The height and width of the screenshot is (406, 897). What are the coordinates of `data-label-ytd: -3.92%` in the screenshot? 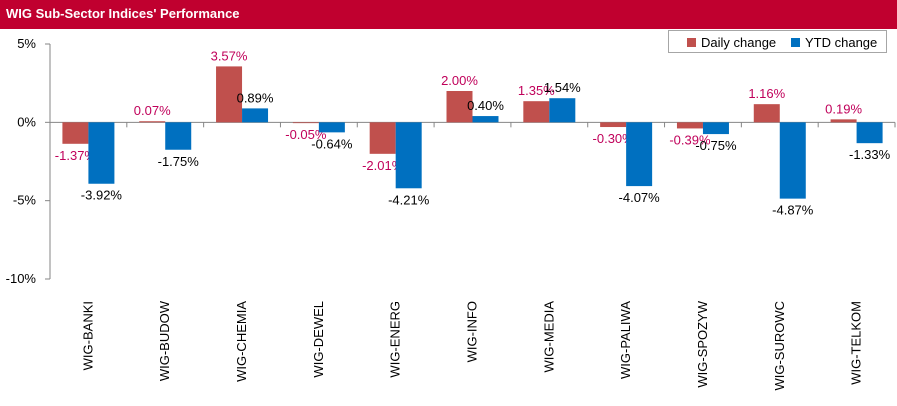 It's located at (102, 195).